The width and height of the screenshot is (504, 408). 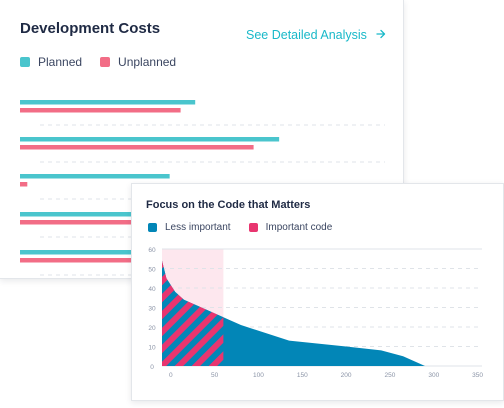 I want to click on arrow-right-icon, so click(x=381, y=35).